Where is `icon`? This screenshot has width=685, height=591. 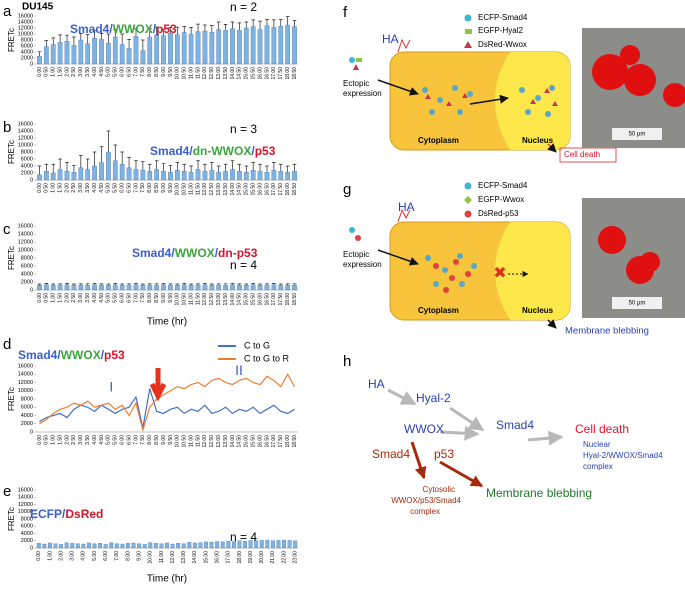 icon is located at coordinates (468, 18).